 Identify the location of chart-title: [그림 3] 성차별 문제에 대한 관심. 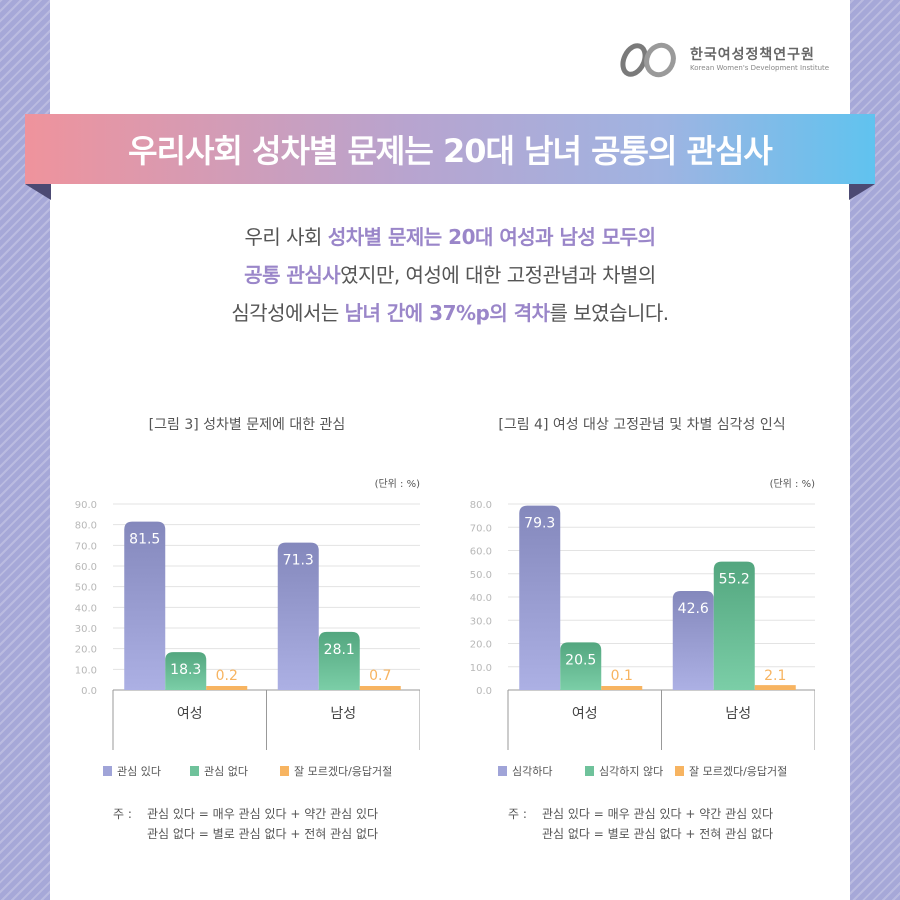
(247, 425).